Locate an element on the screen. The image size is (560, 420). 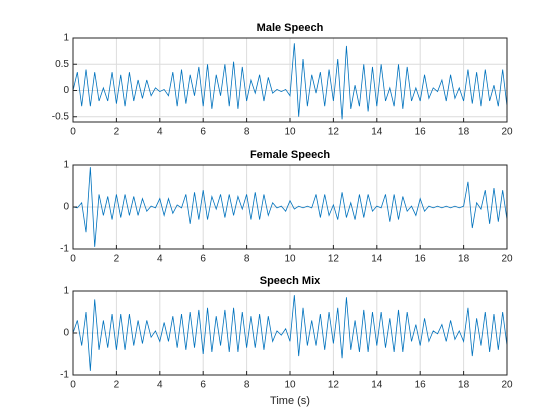
subplot-title: Speech Mix is located at coordinates (290, 281).